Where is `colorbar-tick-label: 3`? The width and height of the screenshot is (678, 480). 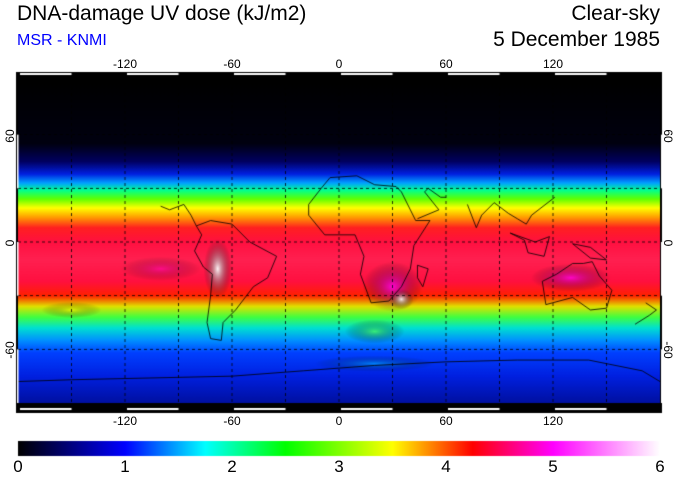 colorbar-tick-label: 3 is located at coordinates (339, 466).